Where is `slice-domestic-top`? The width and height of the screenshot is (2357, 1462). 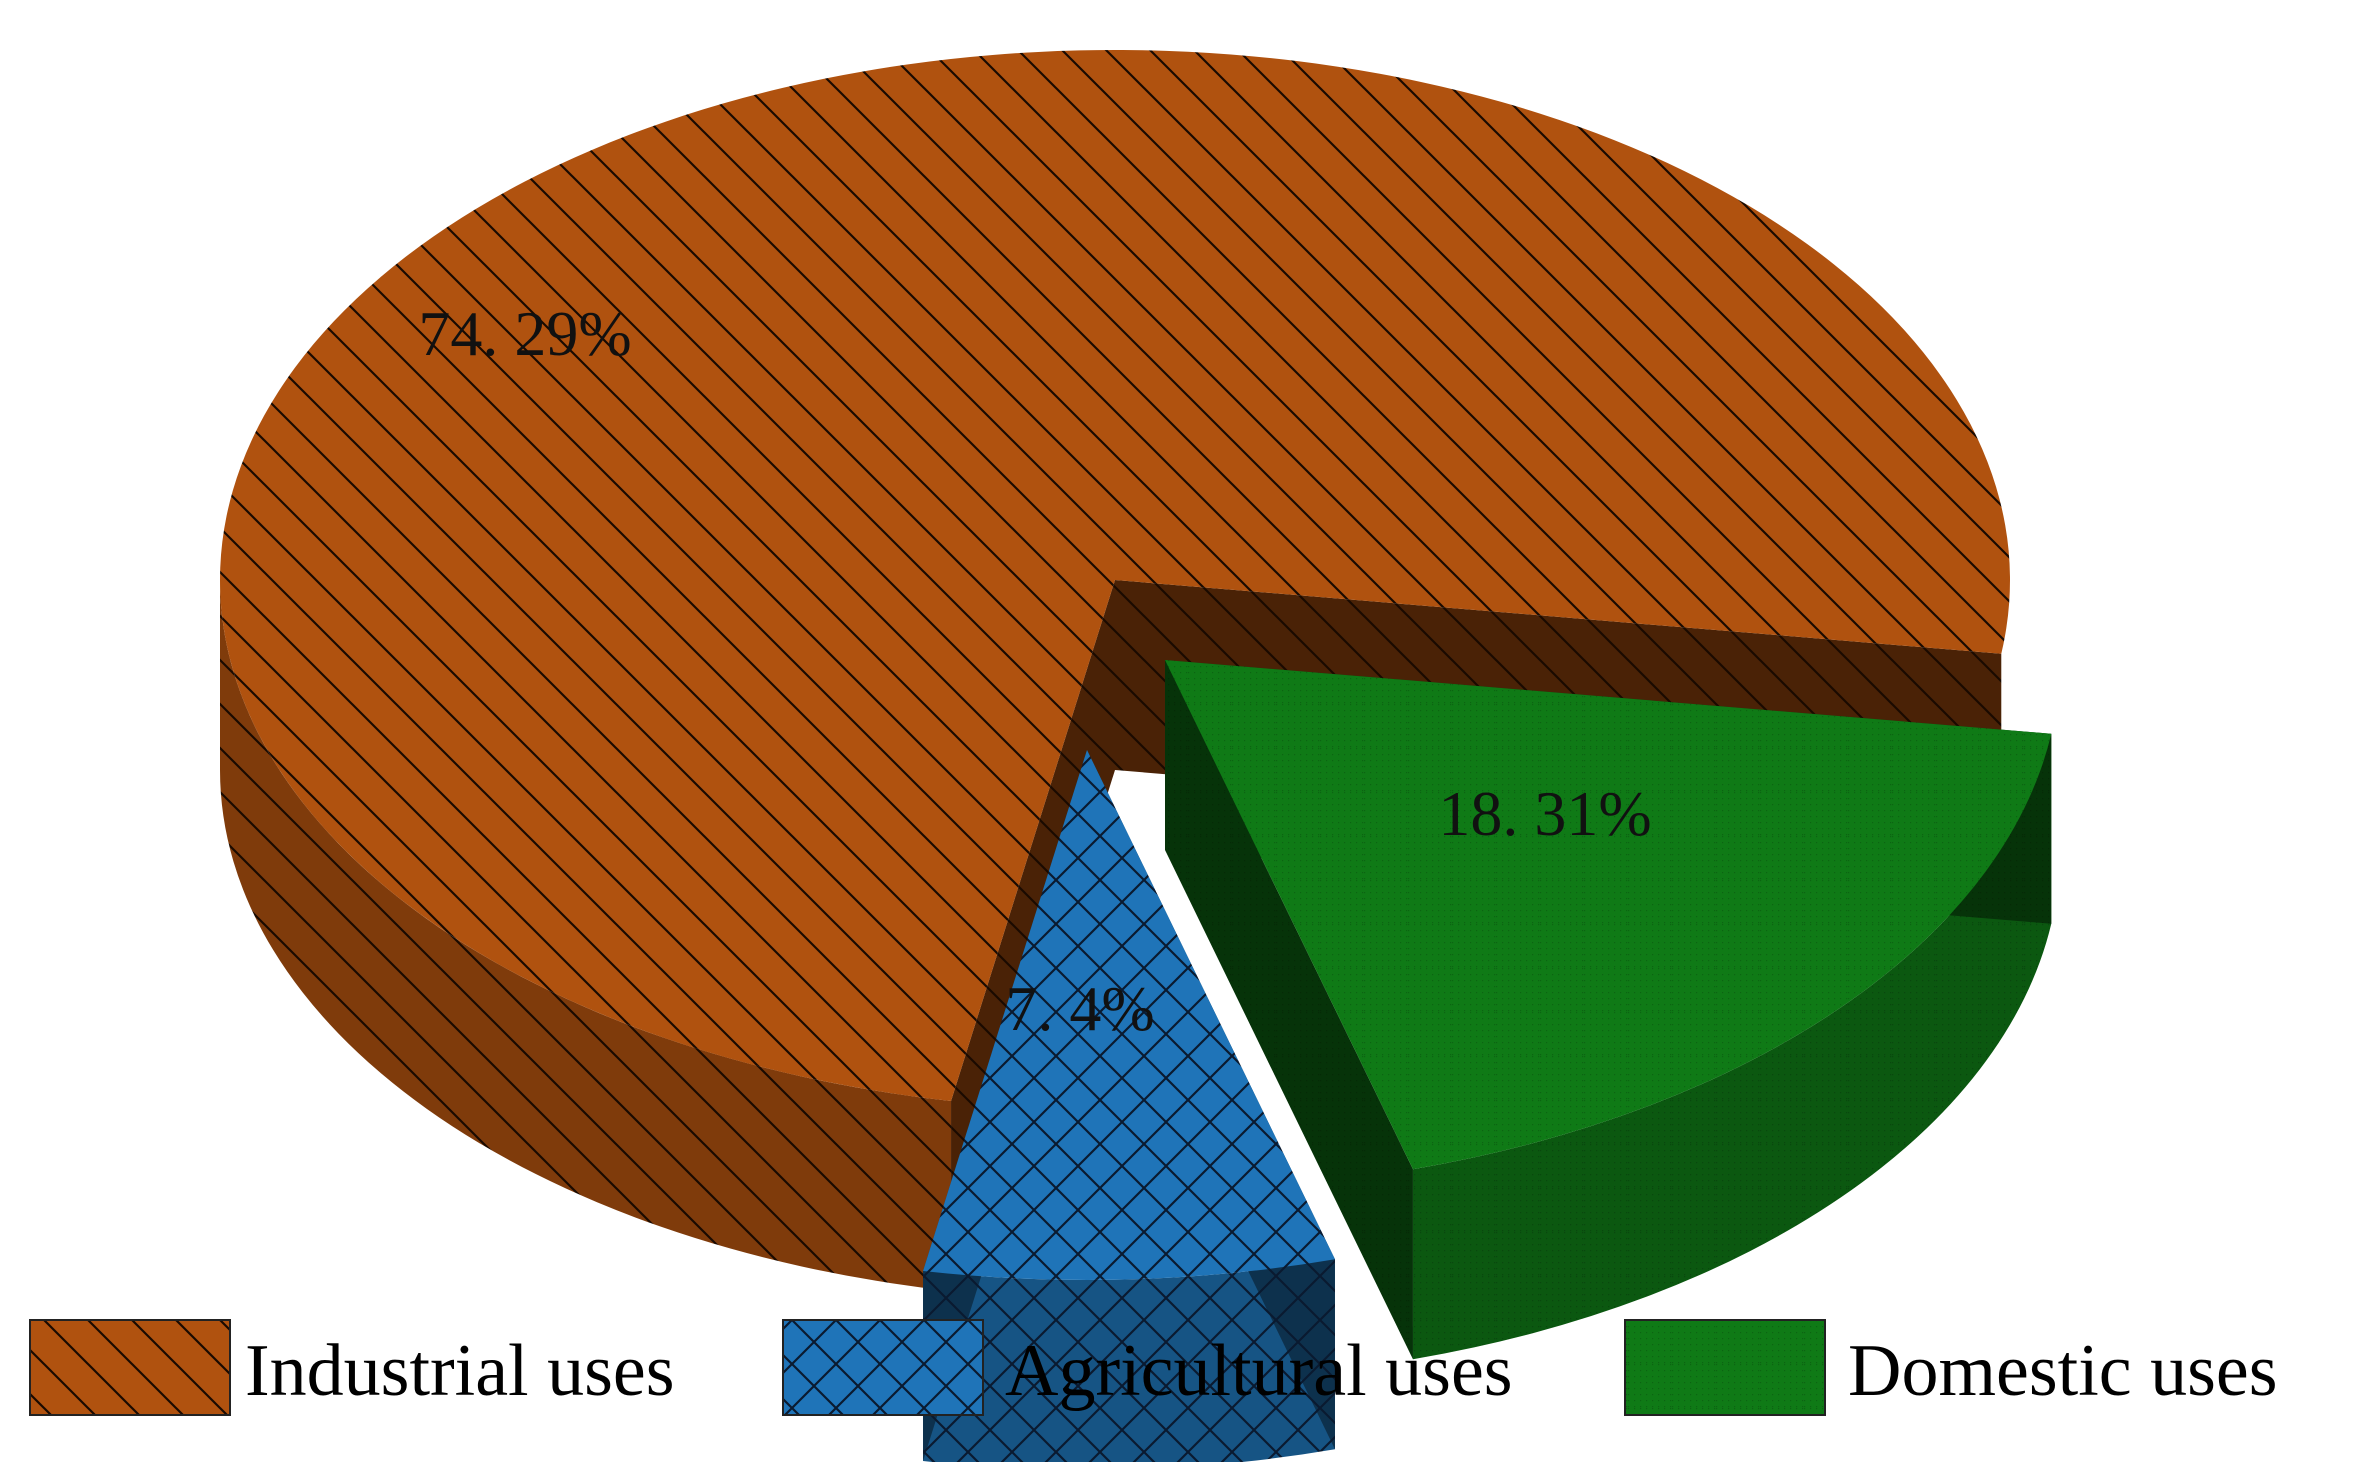
slice-domestic-top is located at coordinates (1608, 915).